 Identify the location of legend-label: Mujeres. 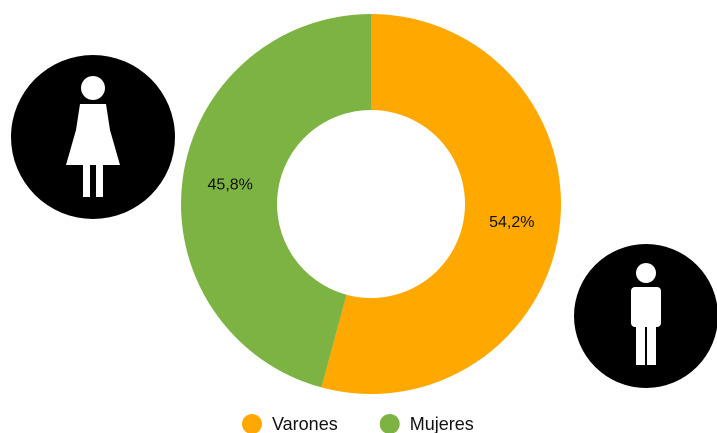
(442, 423).